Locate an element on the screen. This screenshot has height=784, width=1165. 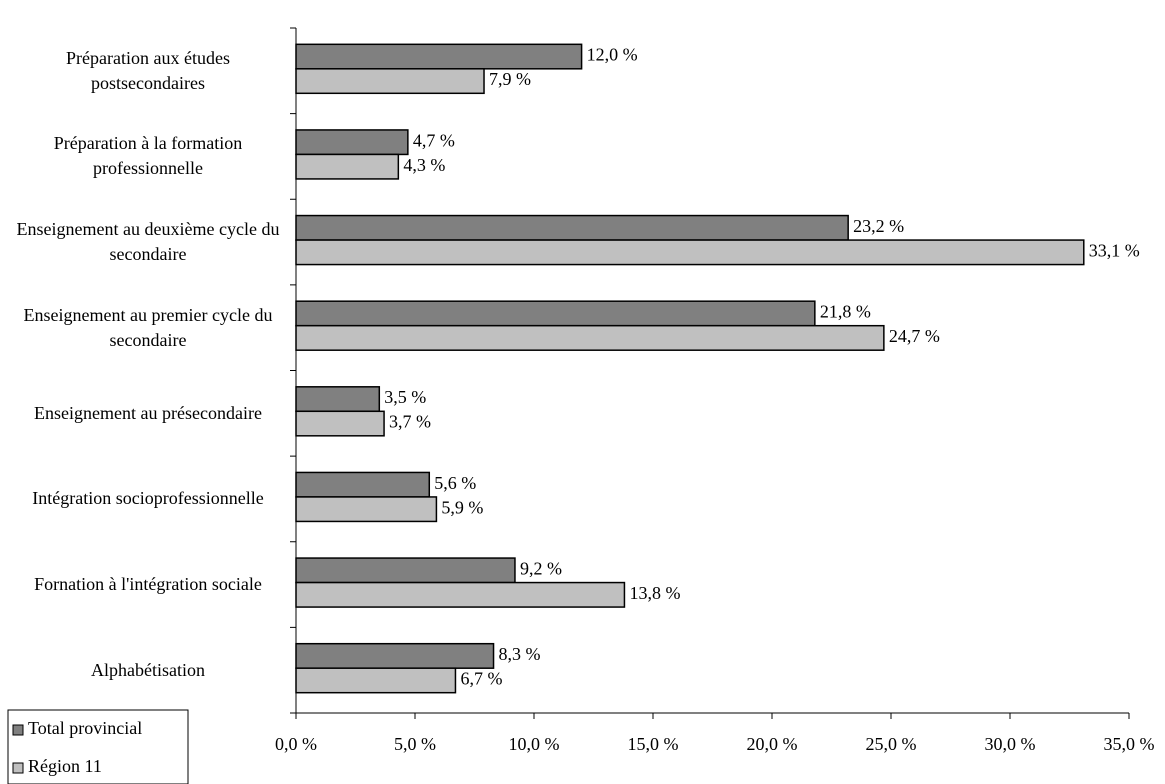
value-label: 21,8 % is located at coordinates (845, 312).